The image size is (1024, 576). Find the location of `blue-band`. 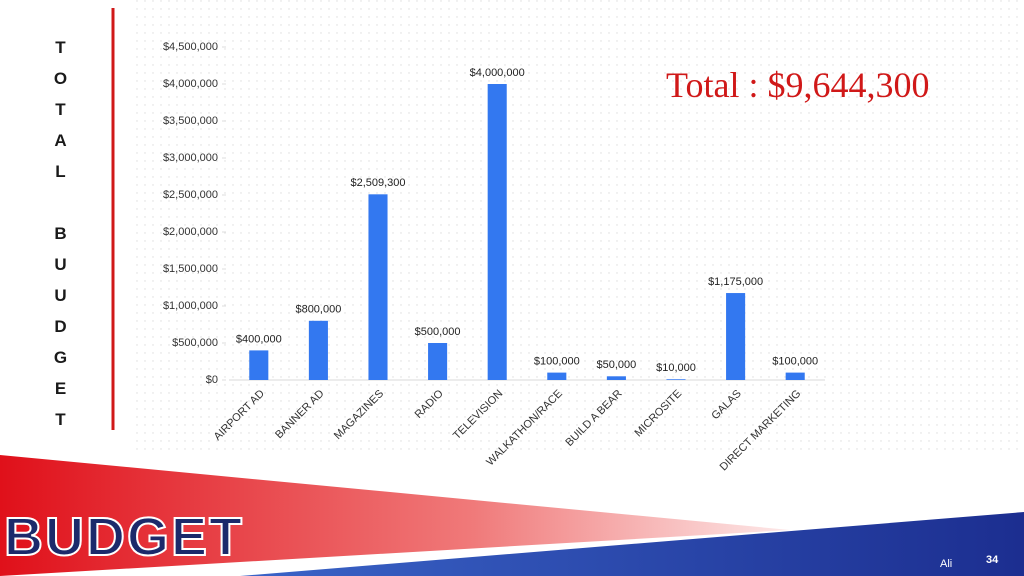

blue-band is located at coordinates (632, 544).